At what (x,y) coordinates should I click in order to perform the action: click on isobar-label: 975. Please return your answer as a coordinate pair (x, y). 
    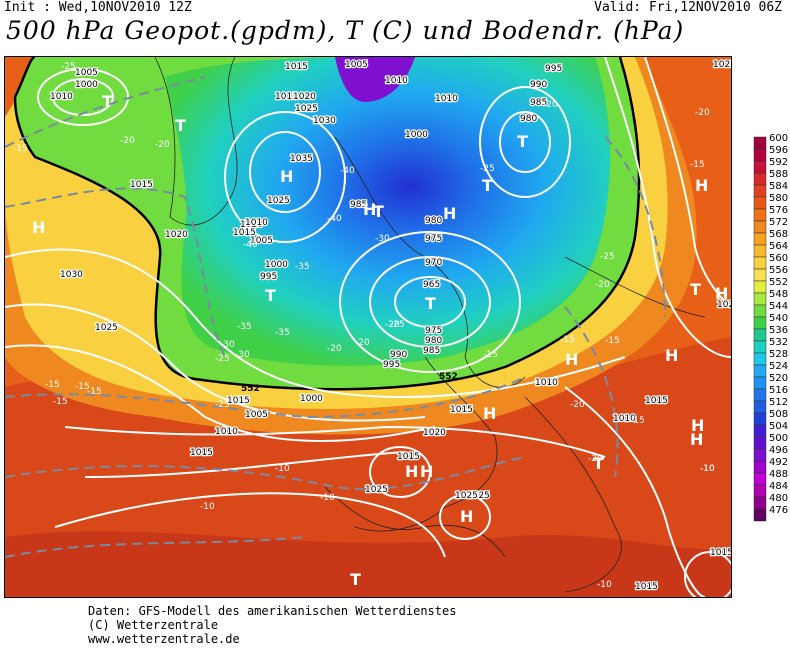
    Looking at the image, I should click on (433, 331).